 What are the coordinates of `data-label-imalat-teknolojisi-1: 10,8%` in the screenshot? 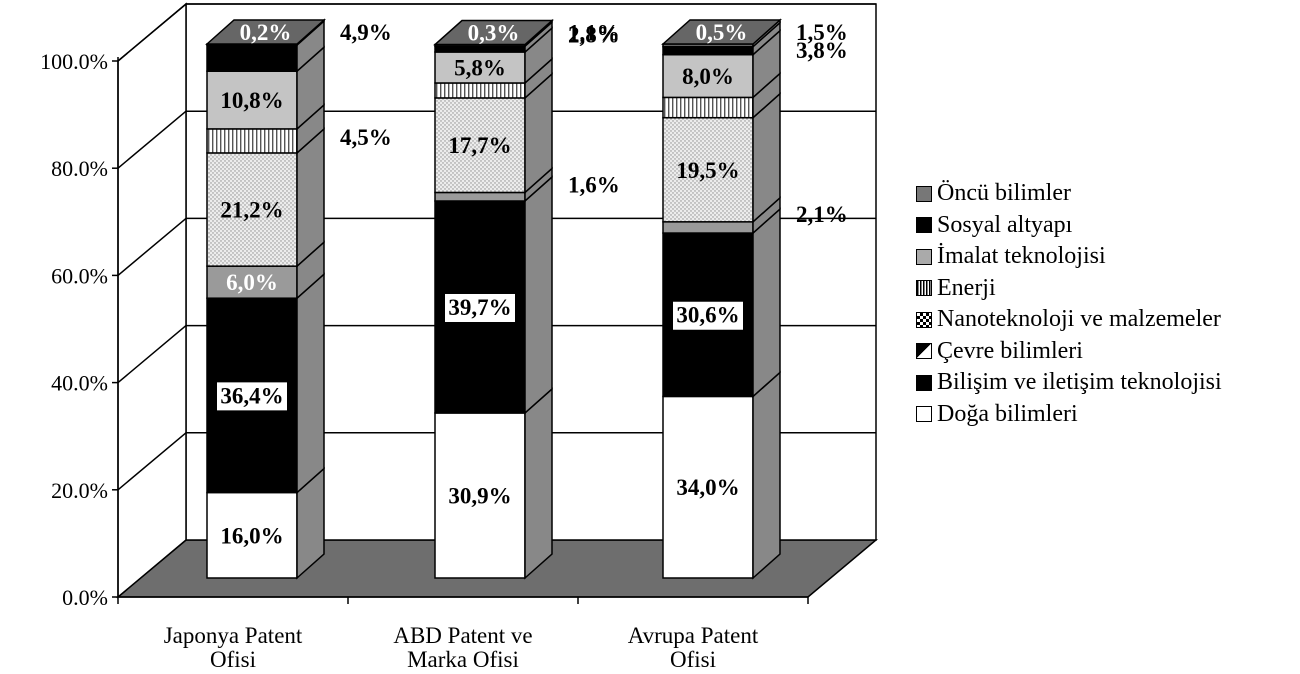 It's located at (251, 100).